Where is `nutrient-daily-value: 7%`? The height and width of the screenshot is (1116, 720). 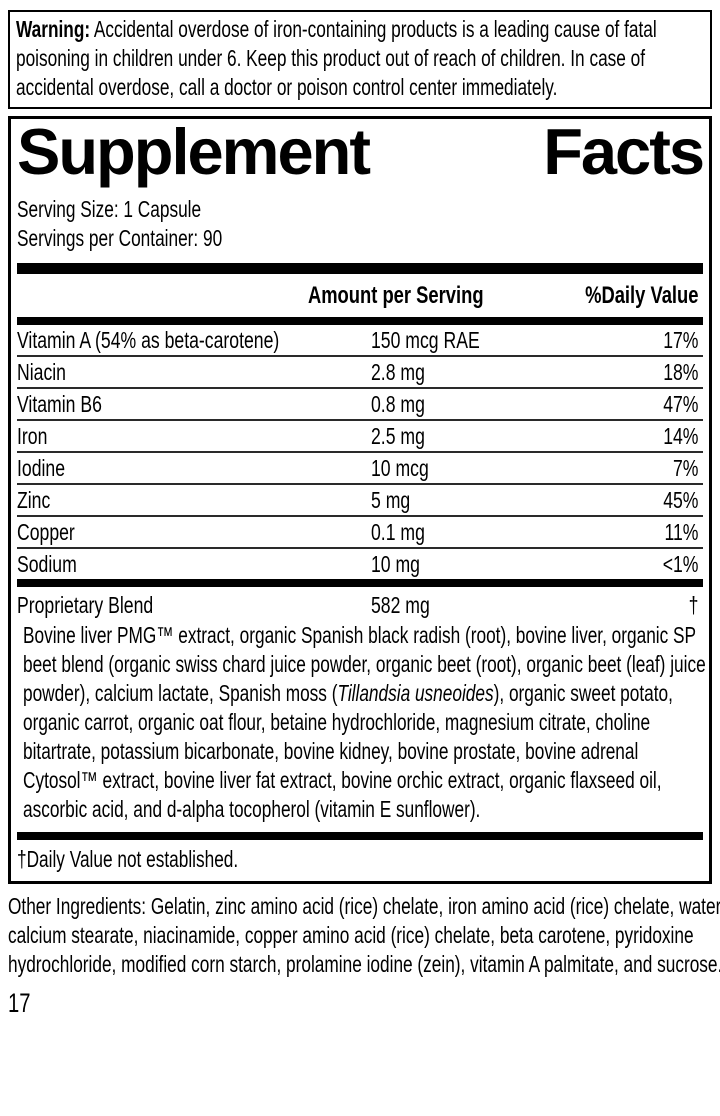 nutrient-daily-value: 7% is located at coordinates (686, 468).